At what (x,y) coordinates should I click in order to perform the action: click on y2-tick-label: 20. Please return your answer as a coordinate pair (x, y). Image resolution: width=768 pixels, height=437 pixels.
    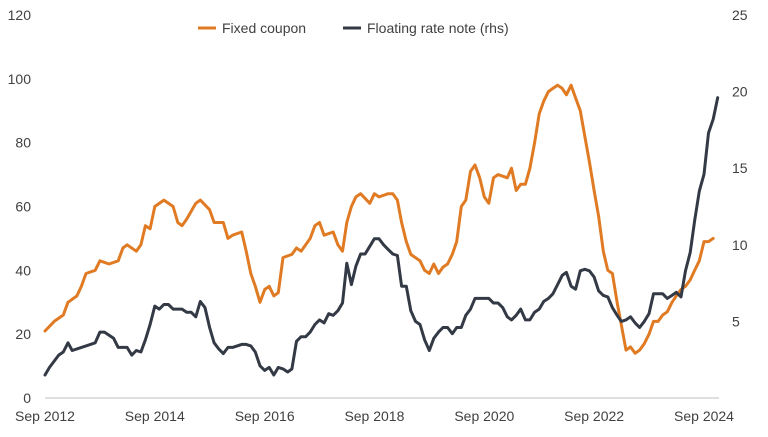
    Looking at the image, I should click on (740, 92).